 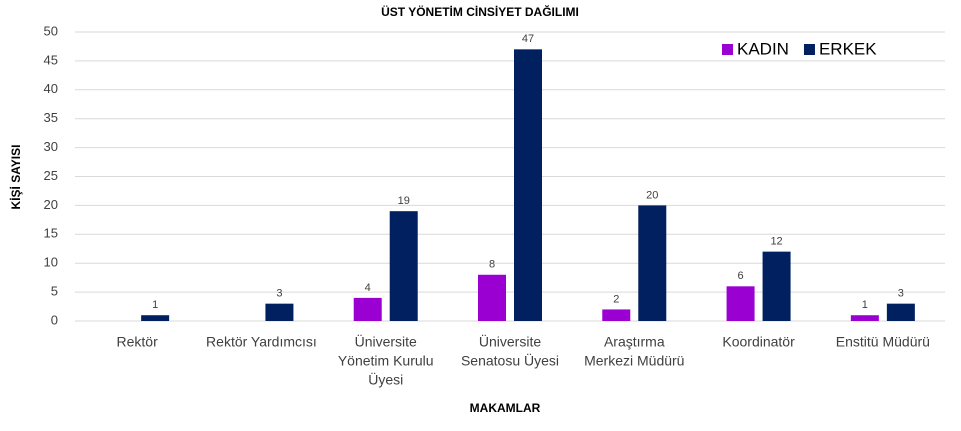 I want to click on data-label: 8, so click(x=492, y=265).